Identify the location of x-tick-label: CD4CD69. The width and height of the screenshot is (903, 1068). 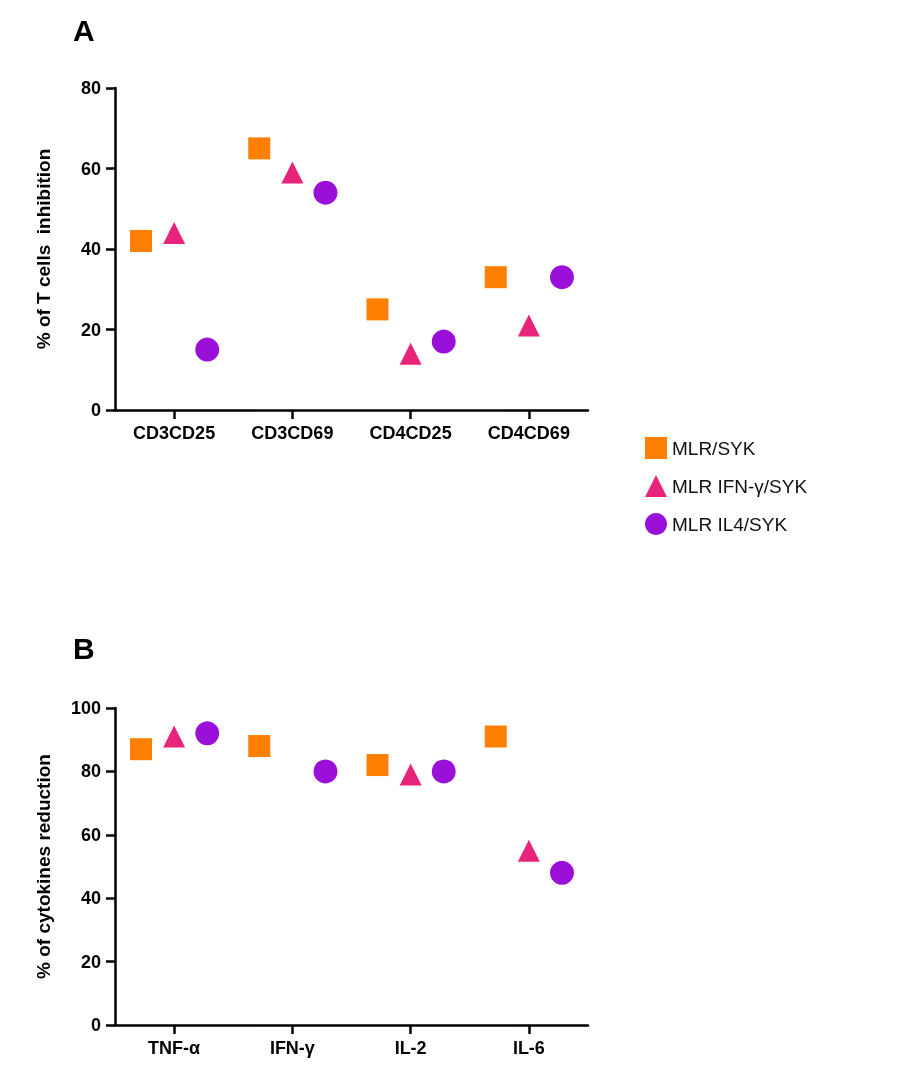
(528, 433).